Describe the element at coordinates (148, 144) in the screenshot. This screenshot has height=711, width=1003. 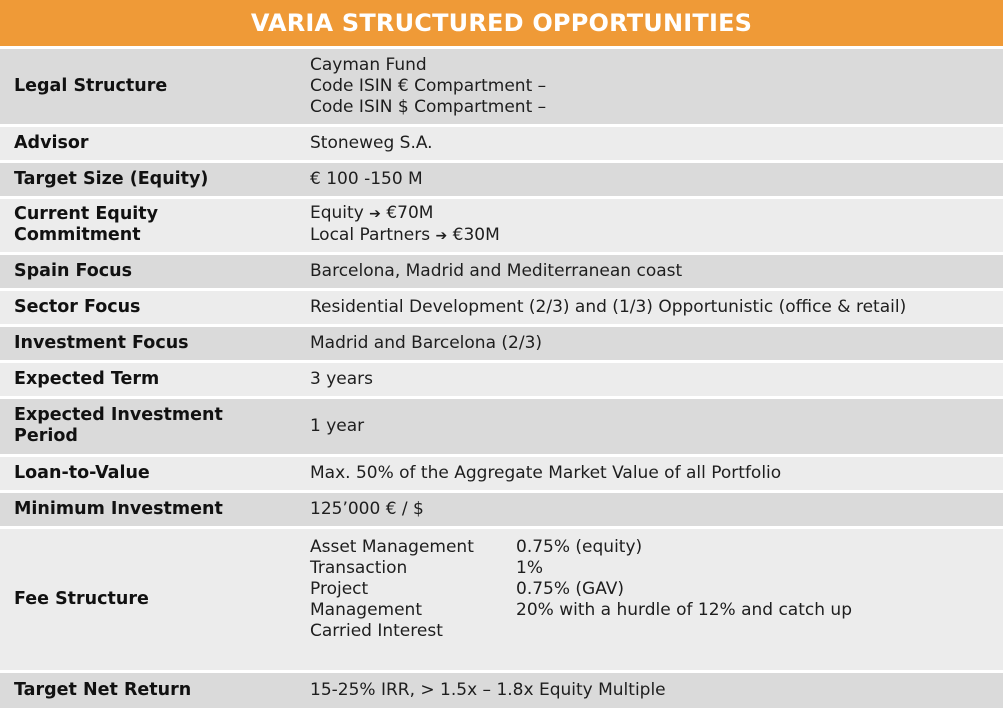
I see `row-label: Advisor` at that location.